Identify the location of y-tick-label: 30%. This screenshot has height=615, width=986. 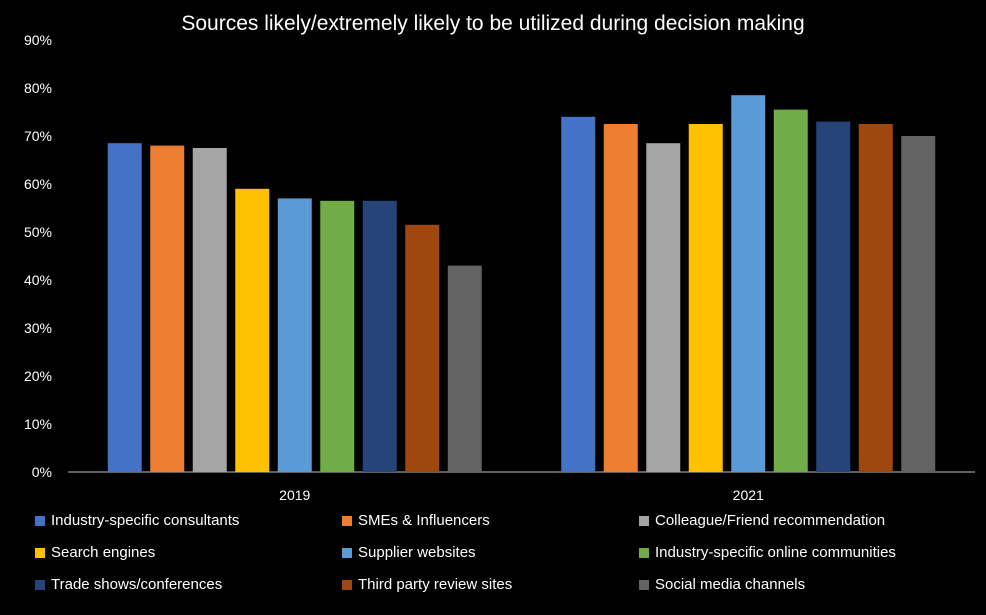
(38, 328).